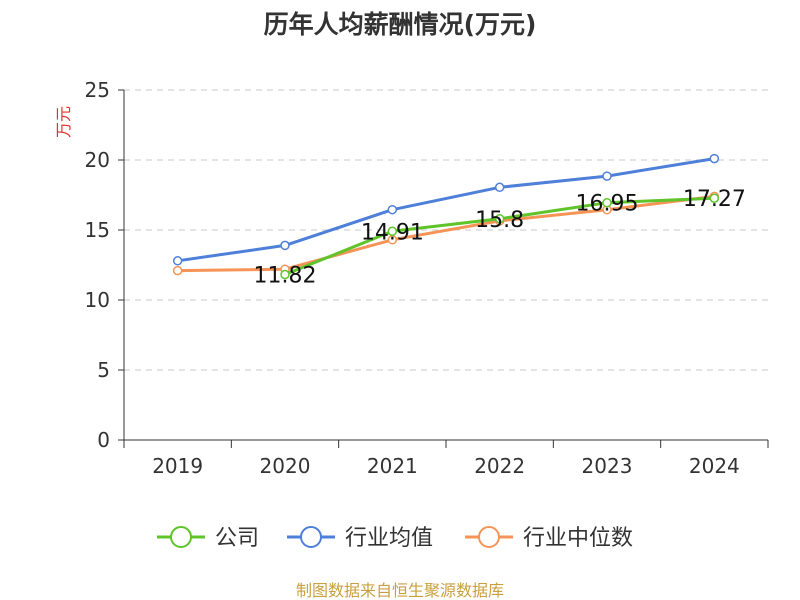 The height and width of the screenshot is (600, 800). I want to click on y-tick-label: 15, so click(97, 230).